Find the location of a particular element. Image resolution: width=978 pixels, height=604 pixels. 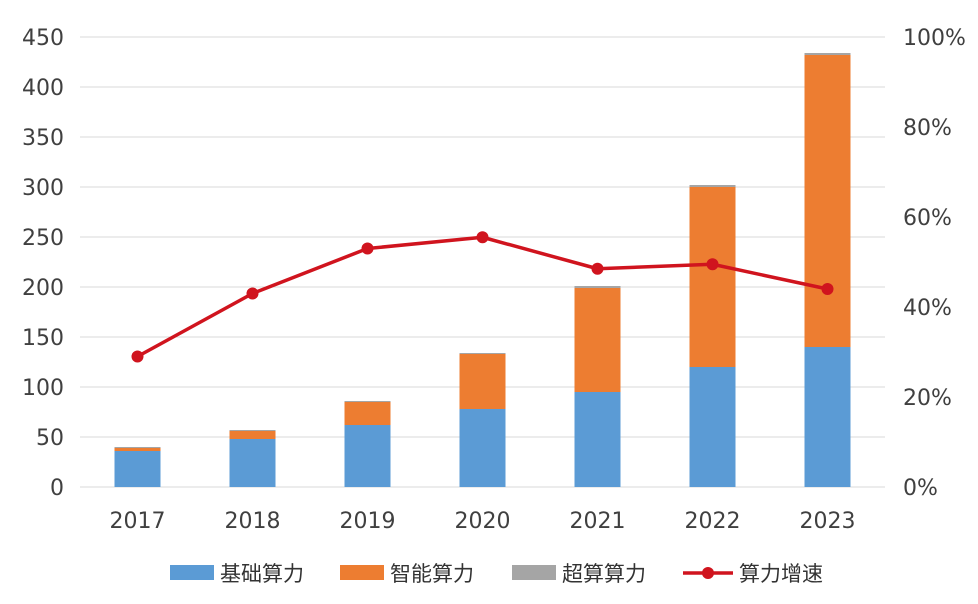

right-axis-ticks: 0% 20% 40% 60% 80% 100% is located at coordinates (934, 263).